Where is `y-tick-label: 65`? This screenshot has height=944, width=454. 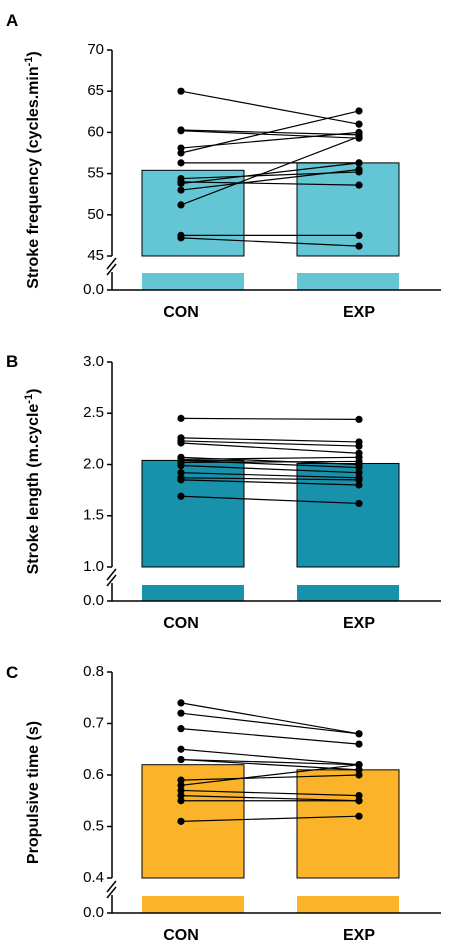
y-tick-label: 65 is located at coordinates (95, 90).